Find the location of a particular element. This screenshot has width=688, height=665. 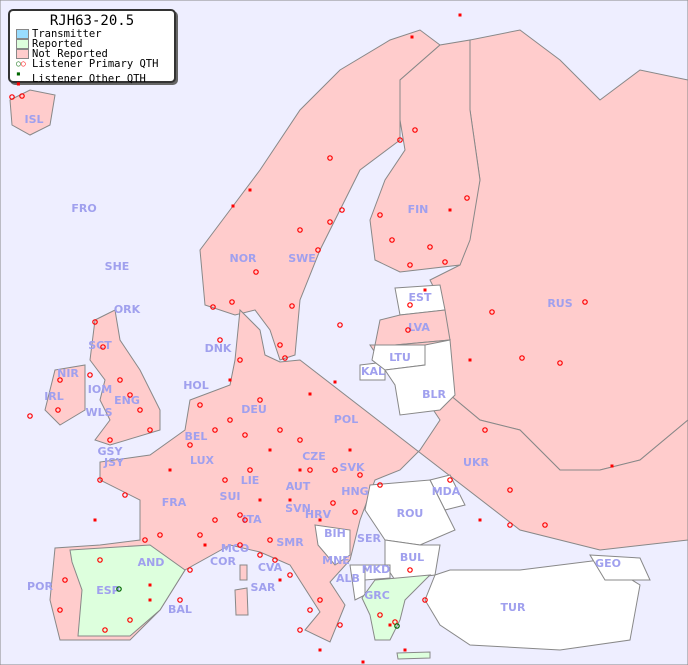

country-label-sui: SUI is located at coordinates (230, 496).